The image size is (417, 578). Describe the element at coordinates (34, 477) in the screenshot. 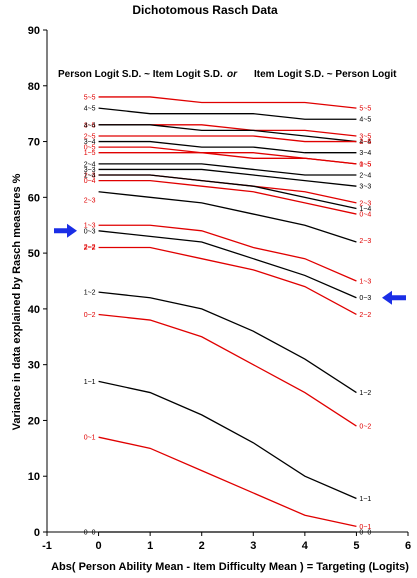

I see `y-tick-label: 10` at that location.